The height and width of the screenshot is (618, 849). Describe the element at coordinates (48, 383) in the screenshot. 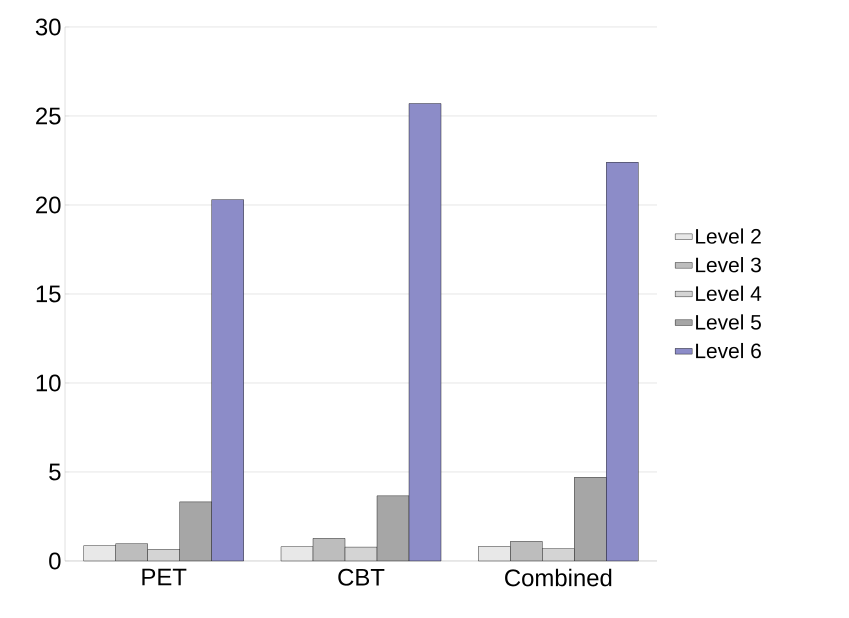

I see `y-tick-label: 10` at that location.